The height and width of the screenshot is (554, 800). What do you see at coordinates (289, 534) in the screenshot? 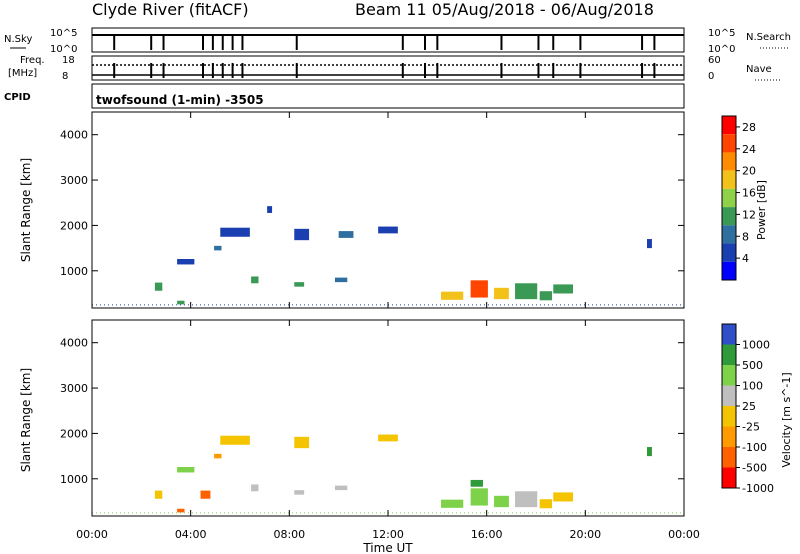
I see `x-tick-label: 08:00` at bounding box center [289, 534].